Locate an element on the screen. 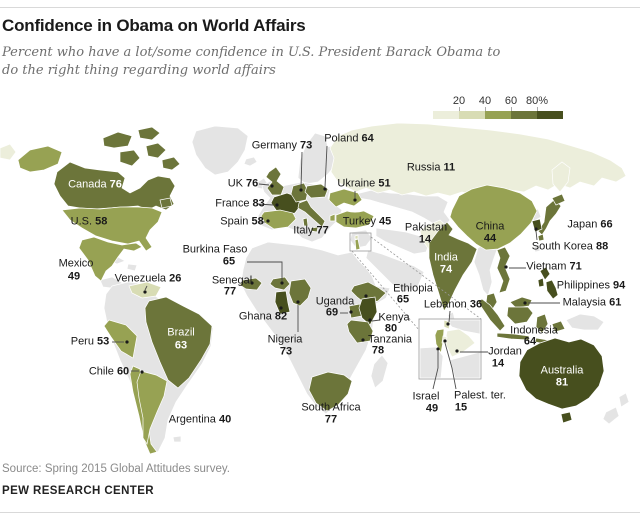  map-label-kenya-name: Kenya is located at coordinates (394, 317).